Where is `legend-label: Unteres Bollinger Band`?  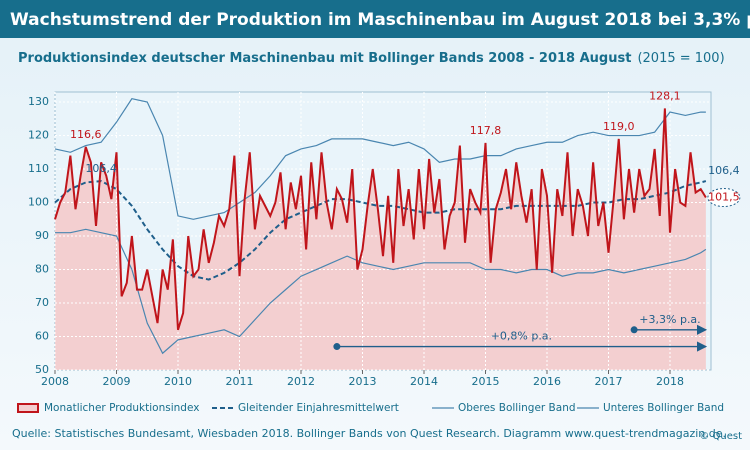
legend-label: Unteres Bollinger Band is located at coordinates (663, 408).